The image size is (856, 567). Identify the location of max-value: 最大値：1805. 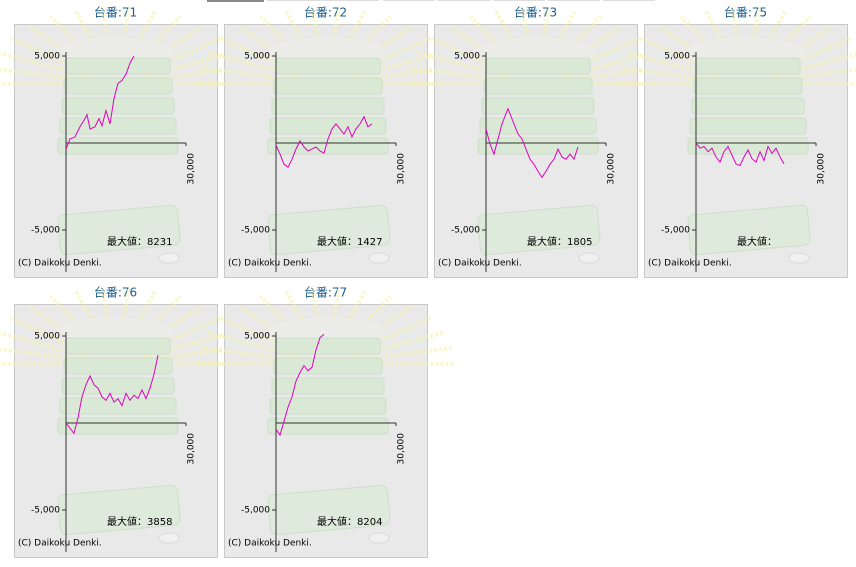
(559, 241).